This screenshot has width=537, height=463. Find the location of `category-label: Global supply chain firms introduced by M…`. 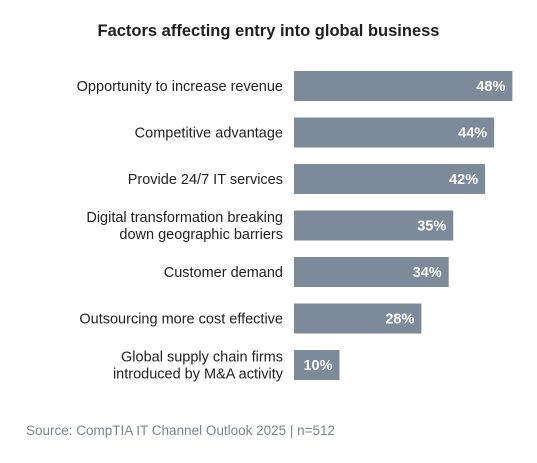

category-label: Global supply chain firms introduced by M… is located at coordinates (198, 366).